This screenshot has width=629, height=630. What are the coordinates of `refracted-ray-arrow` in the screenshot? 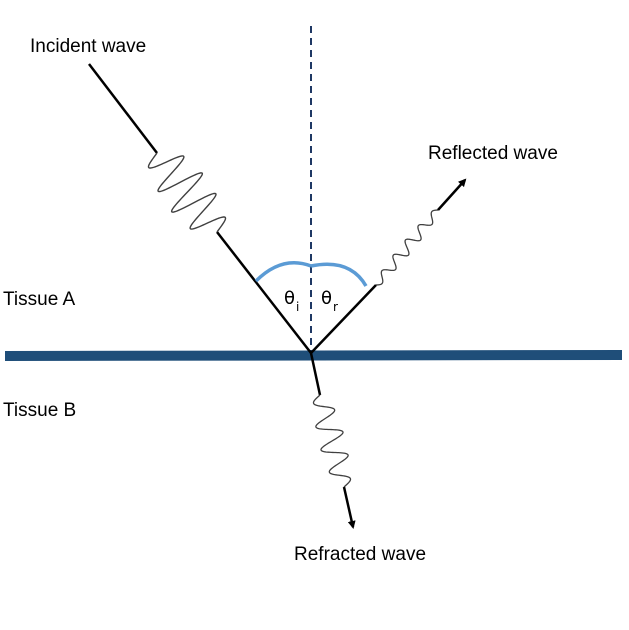 It's located at (349, 507).